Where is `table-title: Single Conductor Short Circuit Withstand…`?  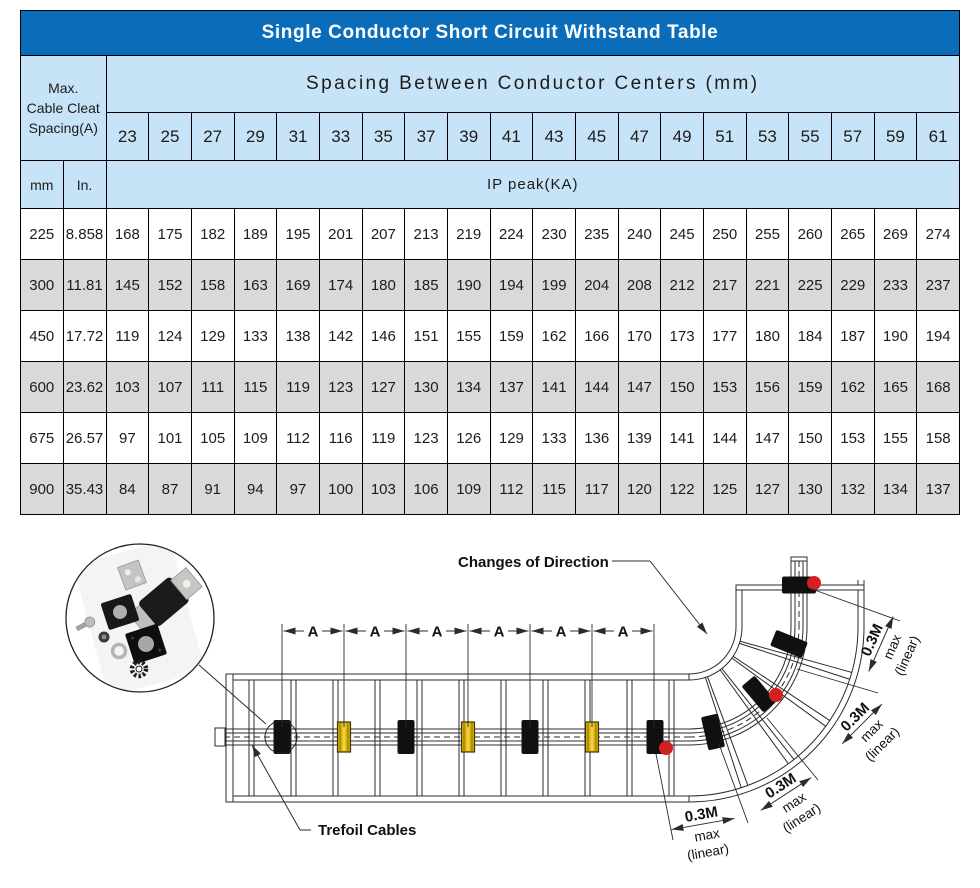
table-title: Single Conductor Short Circuit Withstand… is located at coordinates (490, 33).